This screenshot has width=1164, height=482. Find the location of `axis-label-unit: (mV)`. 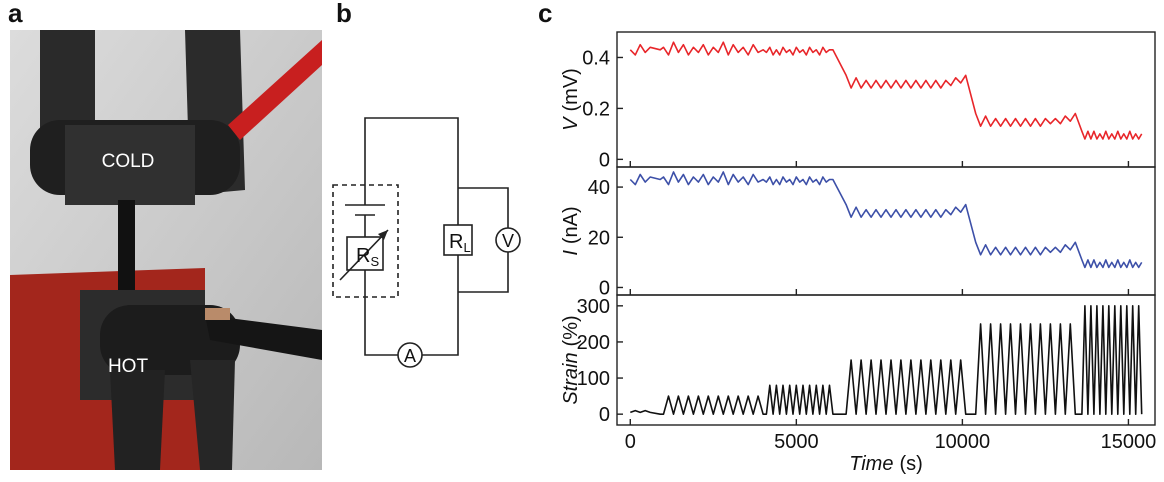

axis-label-unit: (mV) is located at coordinates (571, 89).